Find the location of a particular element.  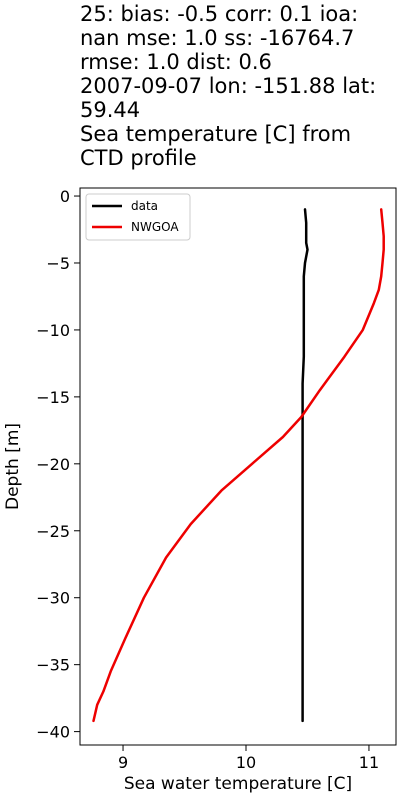

title-line: 25: bias: -0.5 corr: 0.1 ioa: is located at coordinates (219, 14).